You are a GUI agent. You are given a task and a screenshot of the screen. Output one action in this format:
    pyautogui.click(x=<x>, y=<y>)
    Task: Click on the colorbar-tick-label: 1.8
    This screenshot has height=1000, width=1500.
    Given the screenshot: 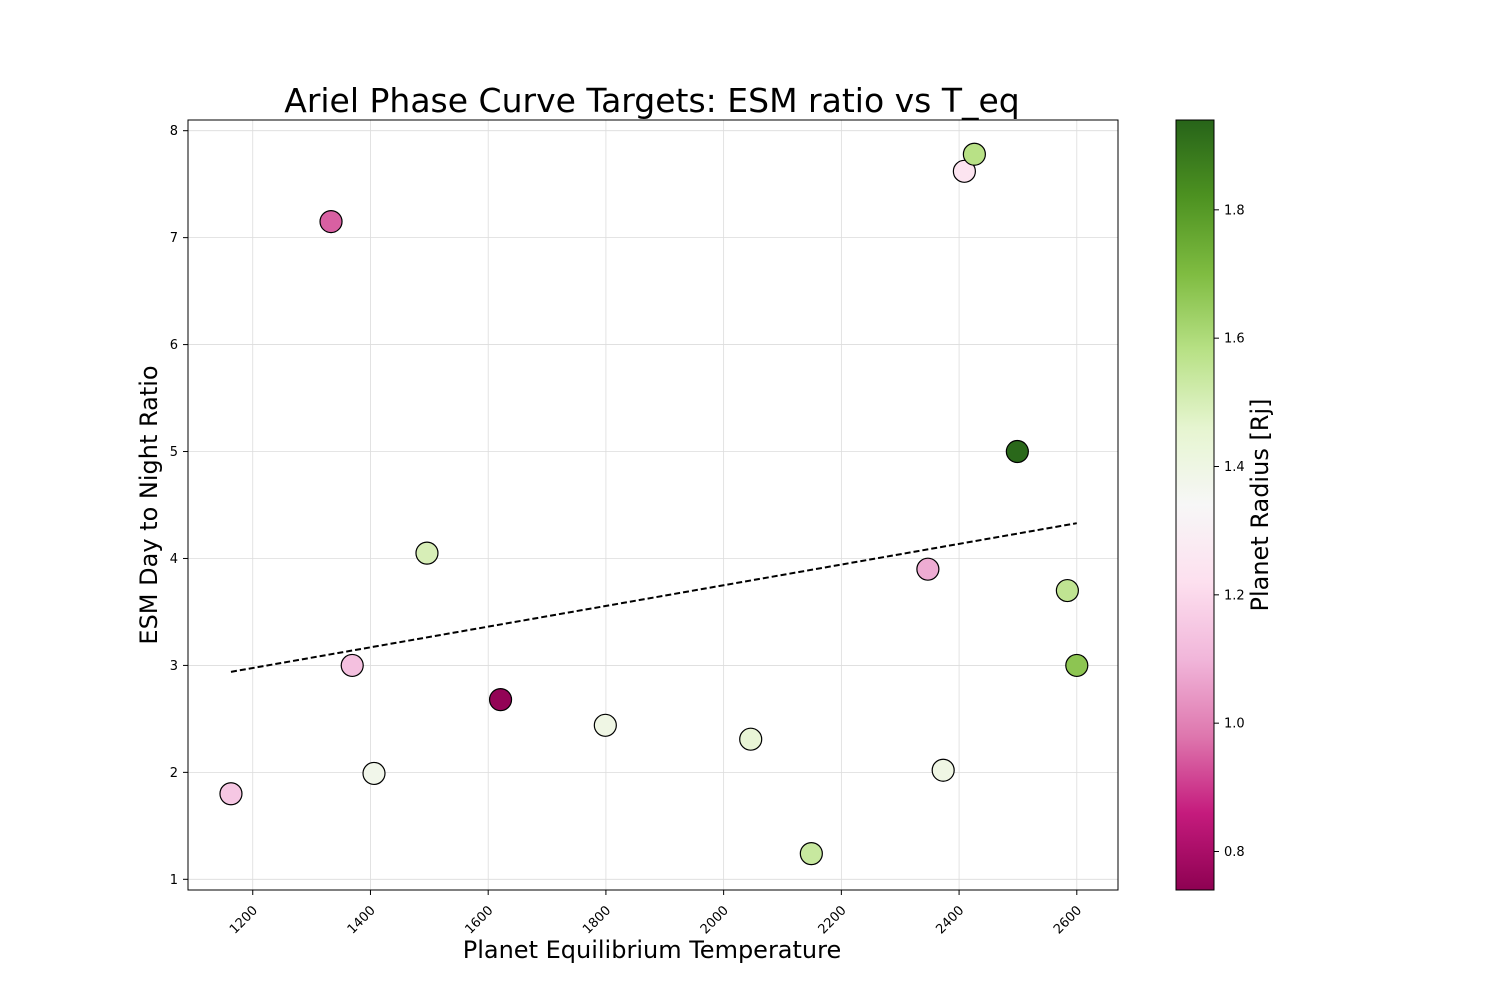 What is the action you would take?
    pyautogui.click(x=1234, y=210)
    